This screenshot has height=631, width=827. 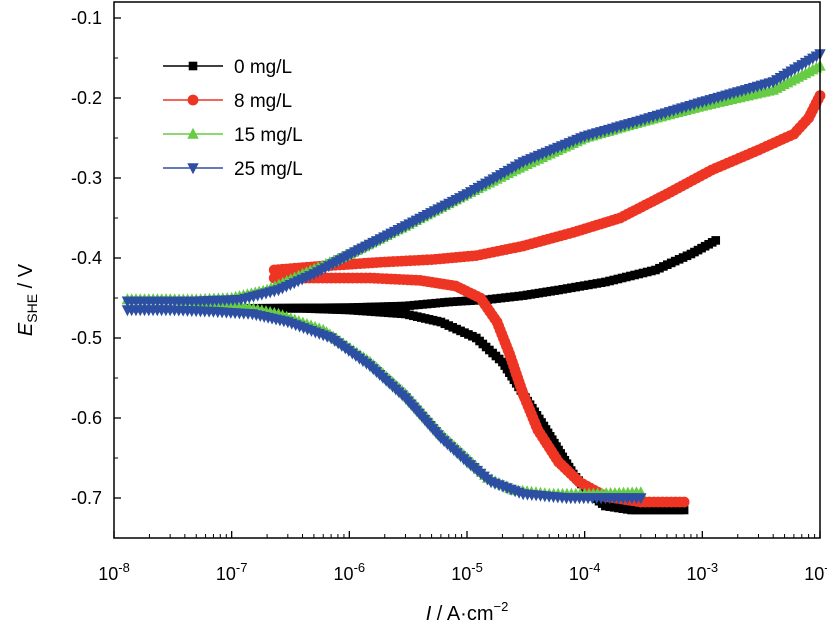 What do you see at coordinates (263, 67) in the screenshot?
I see `legend-label: 0 mg/L` at bounding box center [263, 67].